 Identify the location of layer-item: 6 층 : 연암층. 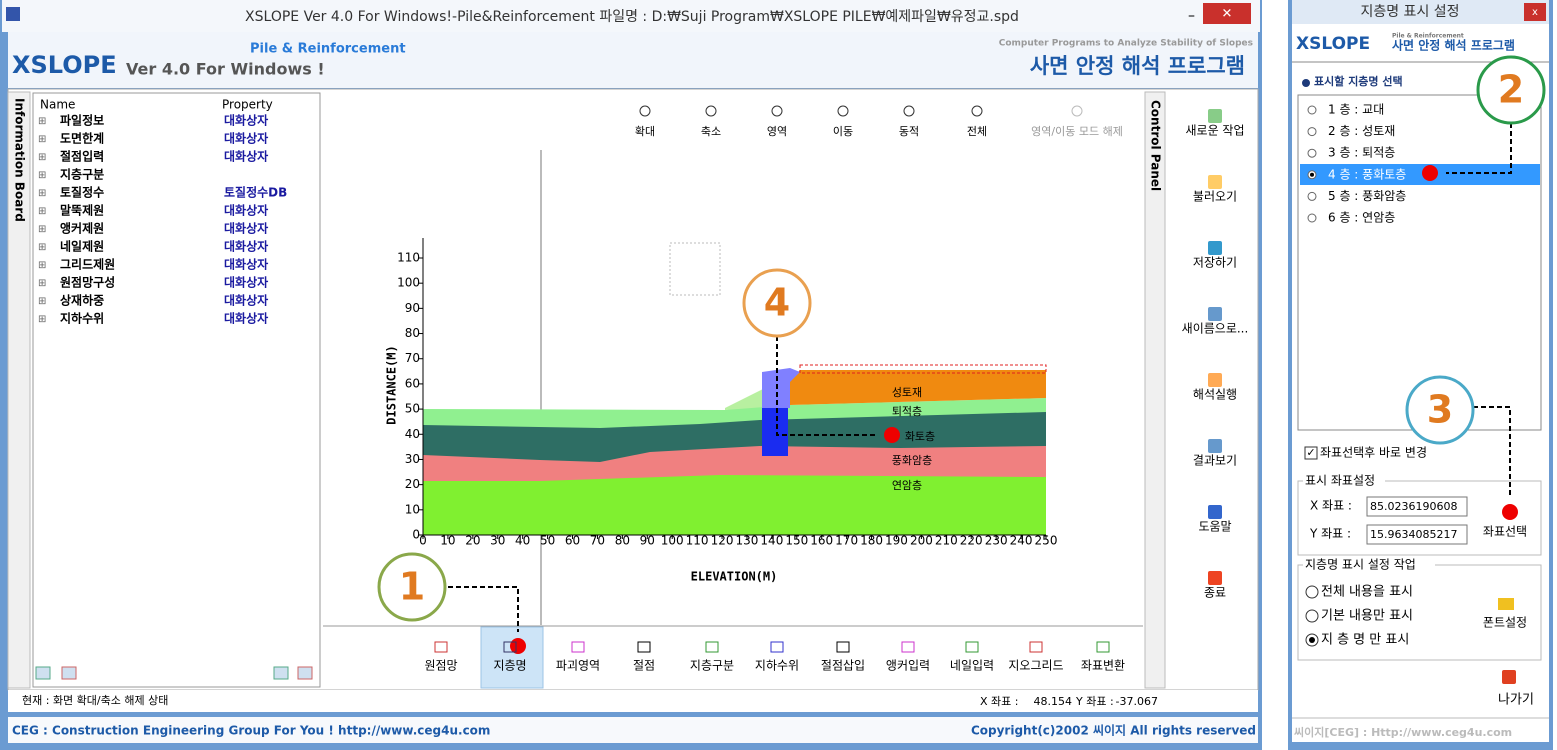
(1361, 218).